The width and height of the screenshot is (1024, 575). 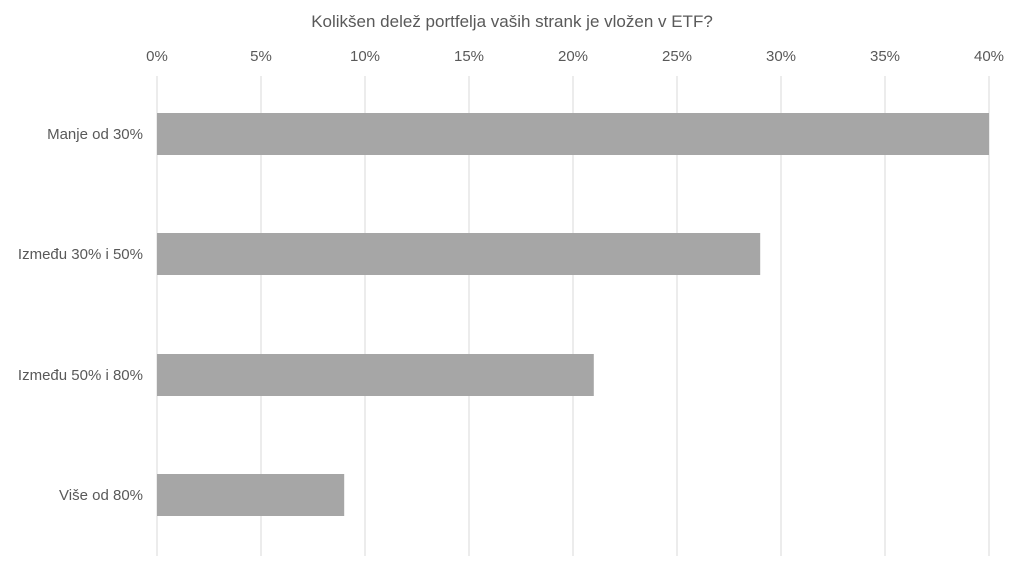 What do you see at coordinates (781, 56) in the screenshot?
I see `x-tick-label: 30%` at bounding box center [781, 56].